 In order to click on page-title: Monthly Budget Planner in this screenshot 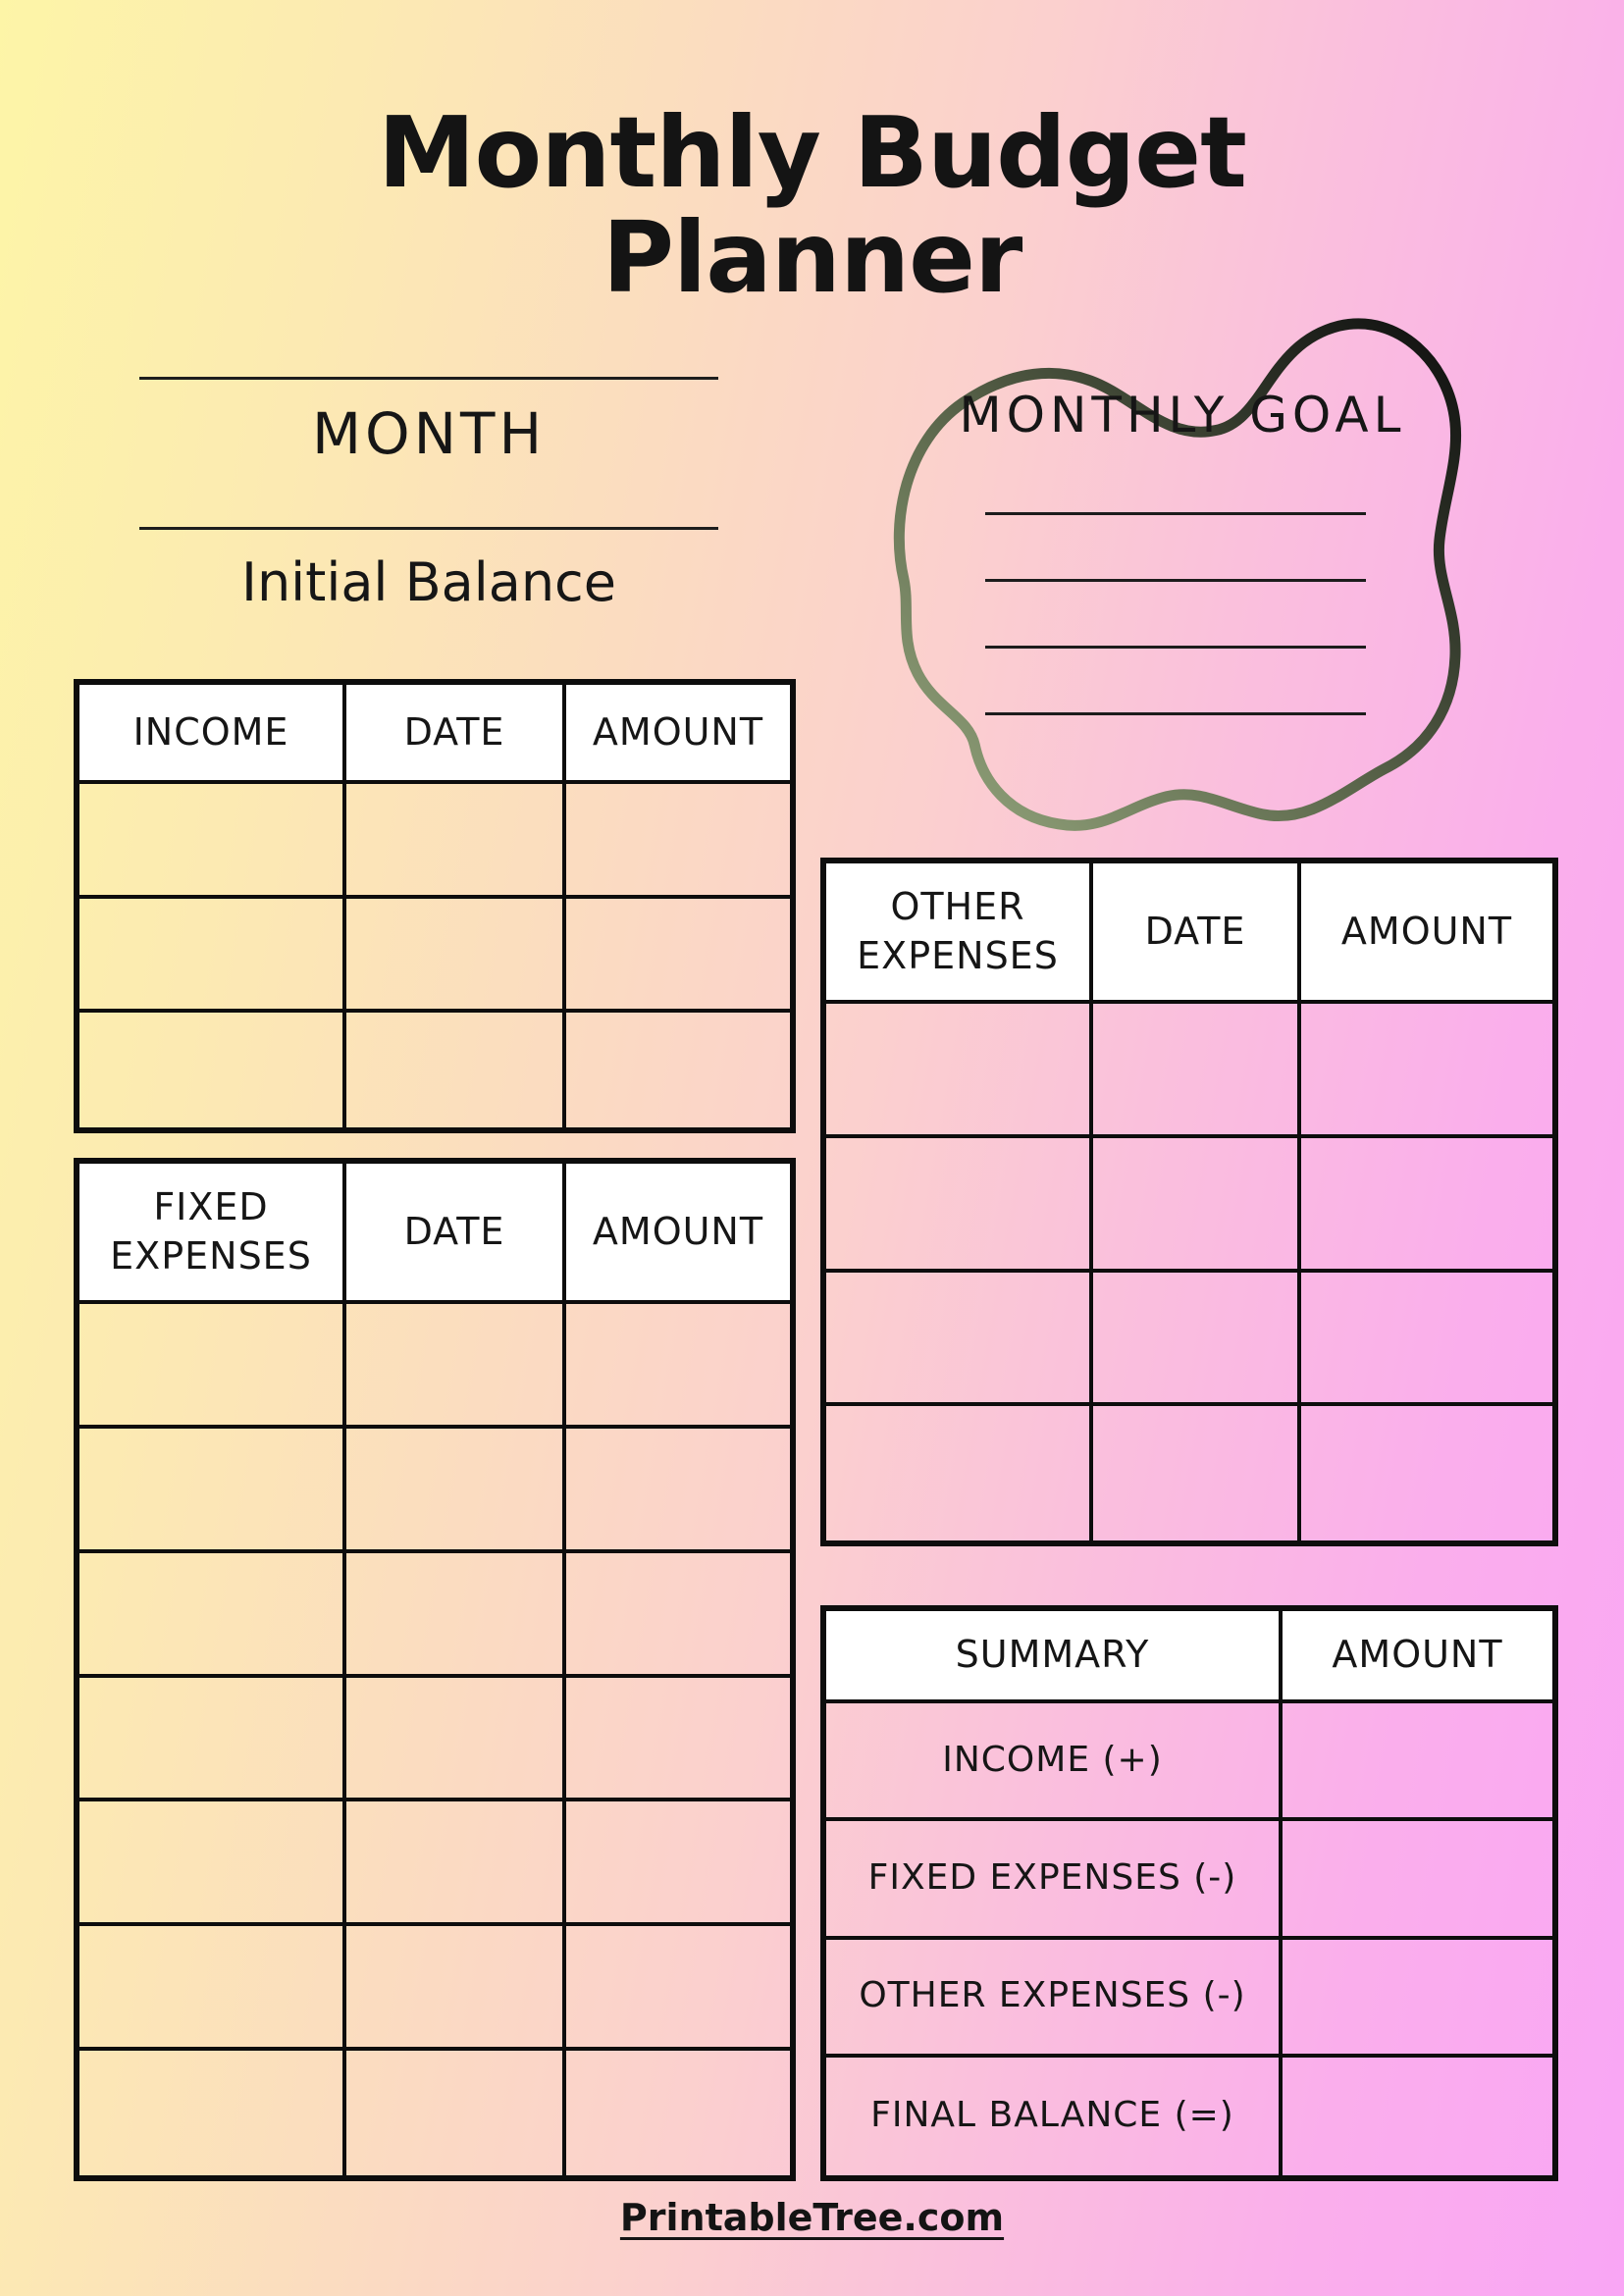, I will do `click(812, 205)`.